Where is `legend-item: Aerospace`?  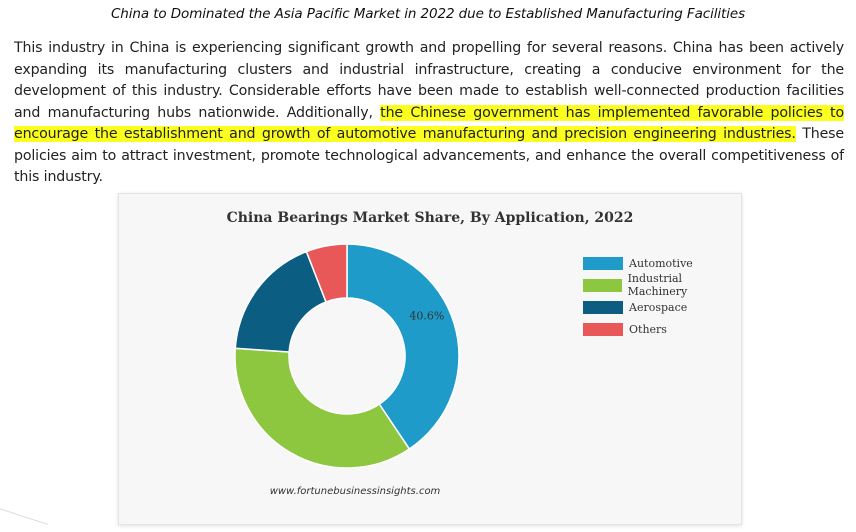 legend-item: Aerospace is located at coordinates (662, 307).